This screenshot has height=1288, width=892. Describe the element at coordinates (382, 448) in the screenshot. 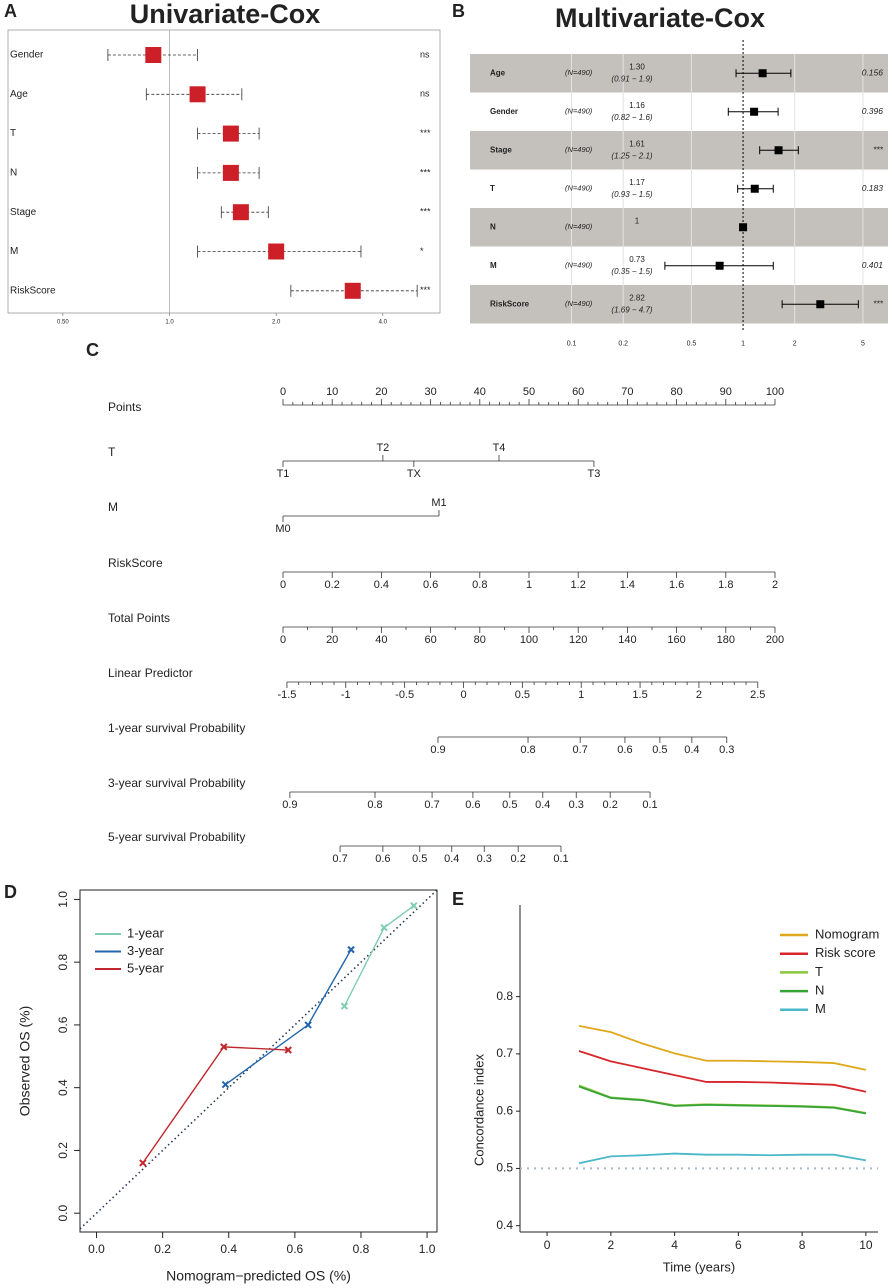

I see `level-label: T2` at that location.